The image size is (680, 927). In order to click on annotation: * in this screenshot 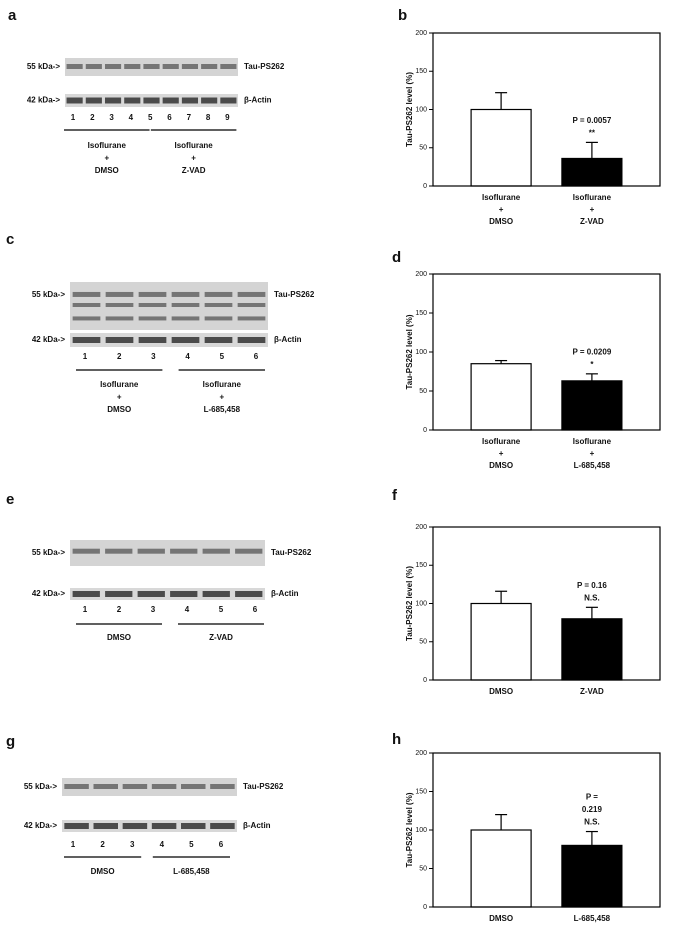, I will do `click(592, 364)`.